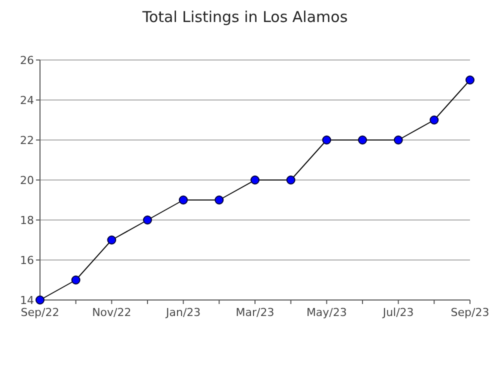 Image resolution: width=490 pixels, height=380 pixels. Describe the element at coordinates (182, 312) in the screenshot. I see `x-tick-label: Jan/23` at that location.